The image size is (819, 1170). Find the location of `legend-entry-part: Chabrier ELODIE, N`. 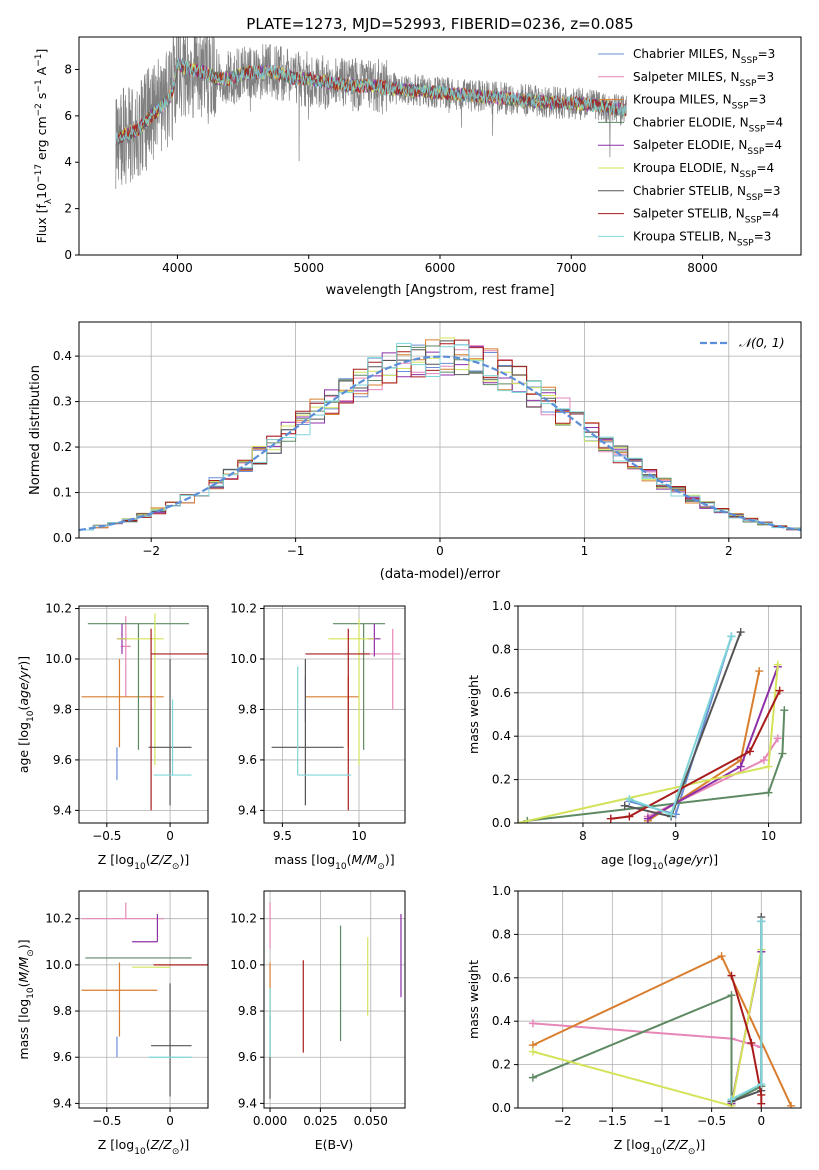

legend-entry-part: Chabrier ELODIE, N is located at coordinates (691, 122).